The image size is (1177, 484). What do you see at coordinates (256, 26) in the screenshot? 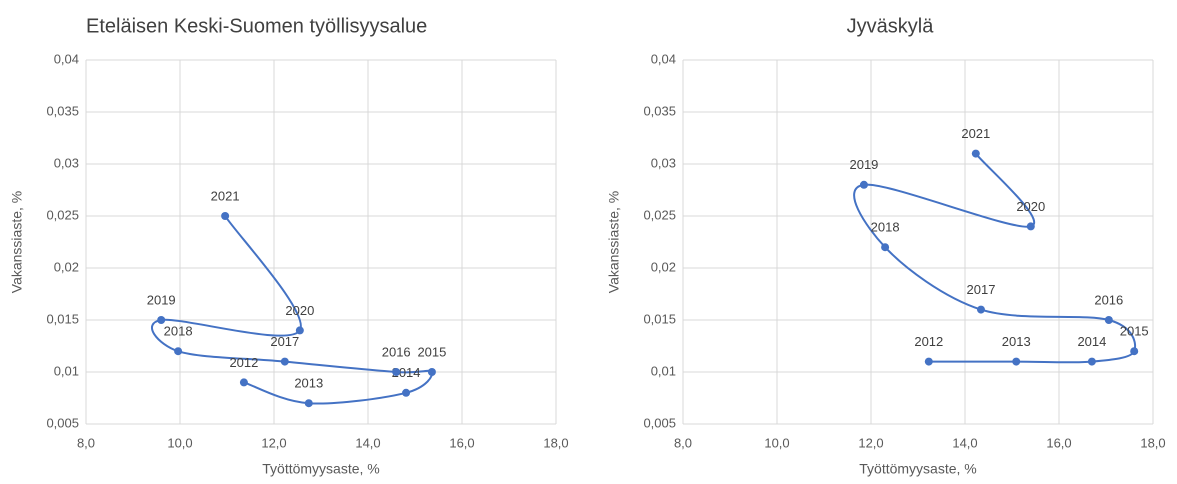
I see `chart-title: Eteläisen Keski-Suomen työllisyysalue` at bounding box center [256, 26].